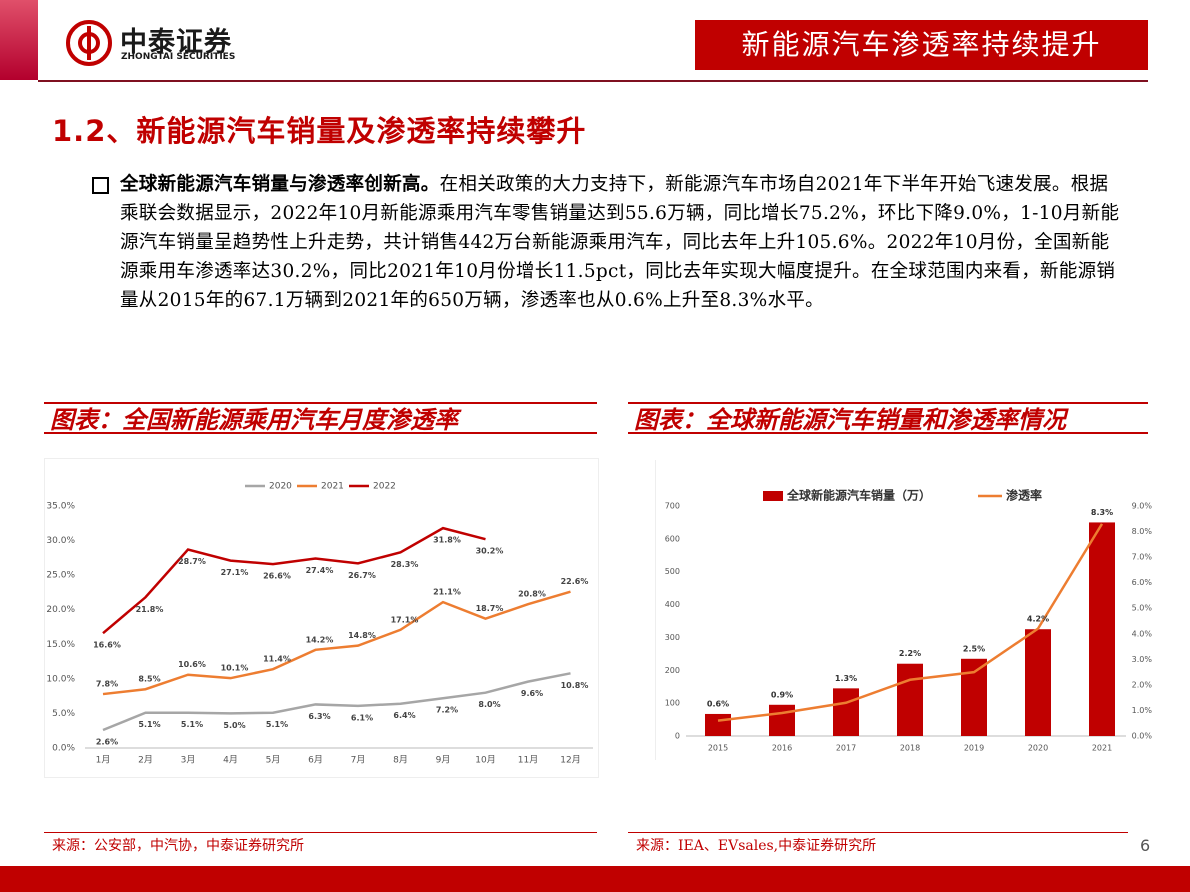 The height and width of the screenshot is (892, 1190). Describe the element at coordinates (60, 645) in the screenshot. I see `y-tick-label: 15.0%` at that location.